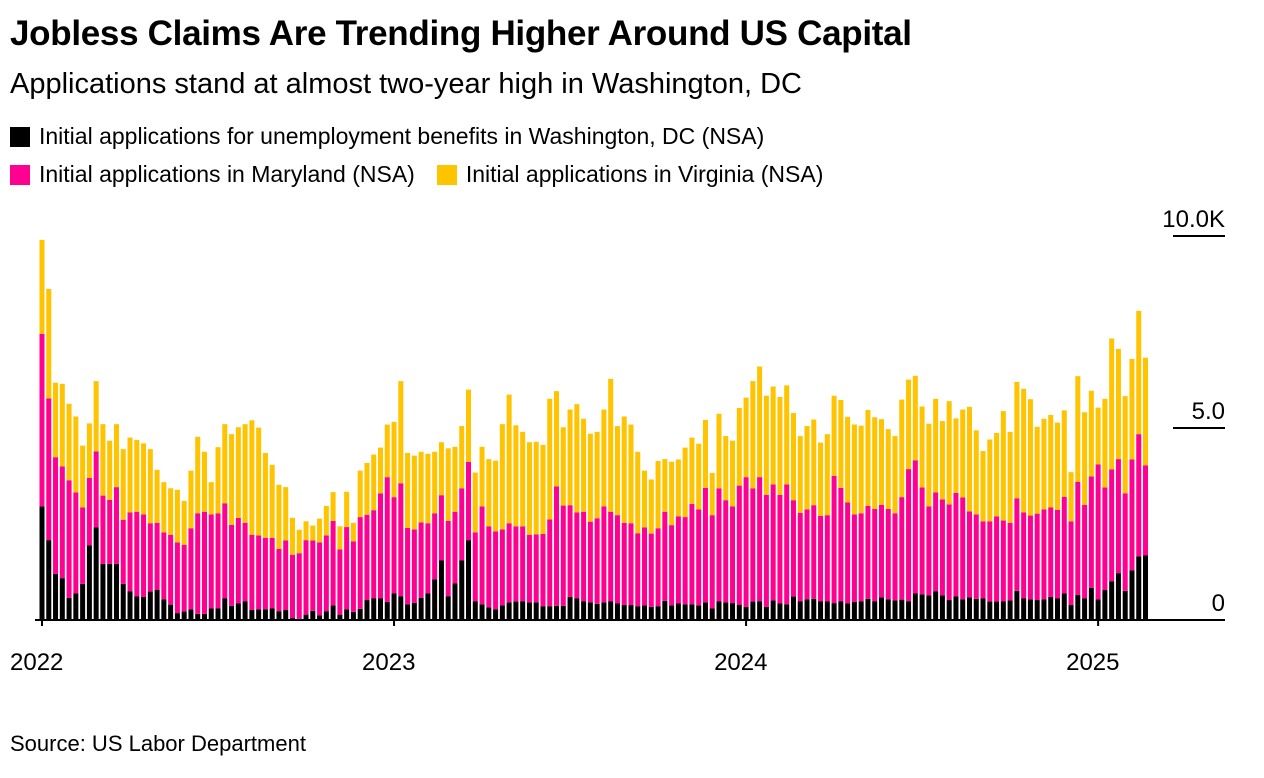 The height and width of the screenshot is (778, 1264). I want to click on x-tick-label: 2024, so click(740, 662).